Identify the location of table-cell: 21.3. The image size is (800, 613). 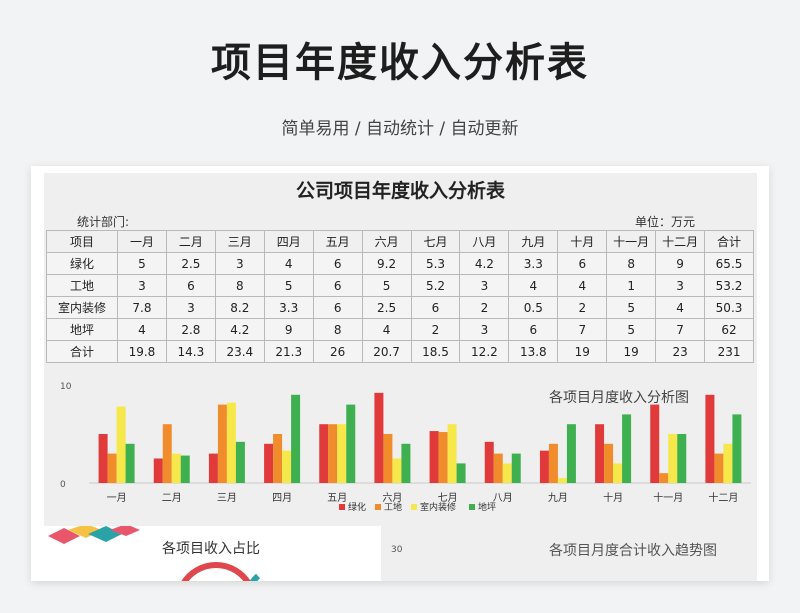
(288, 351).